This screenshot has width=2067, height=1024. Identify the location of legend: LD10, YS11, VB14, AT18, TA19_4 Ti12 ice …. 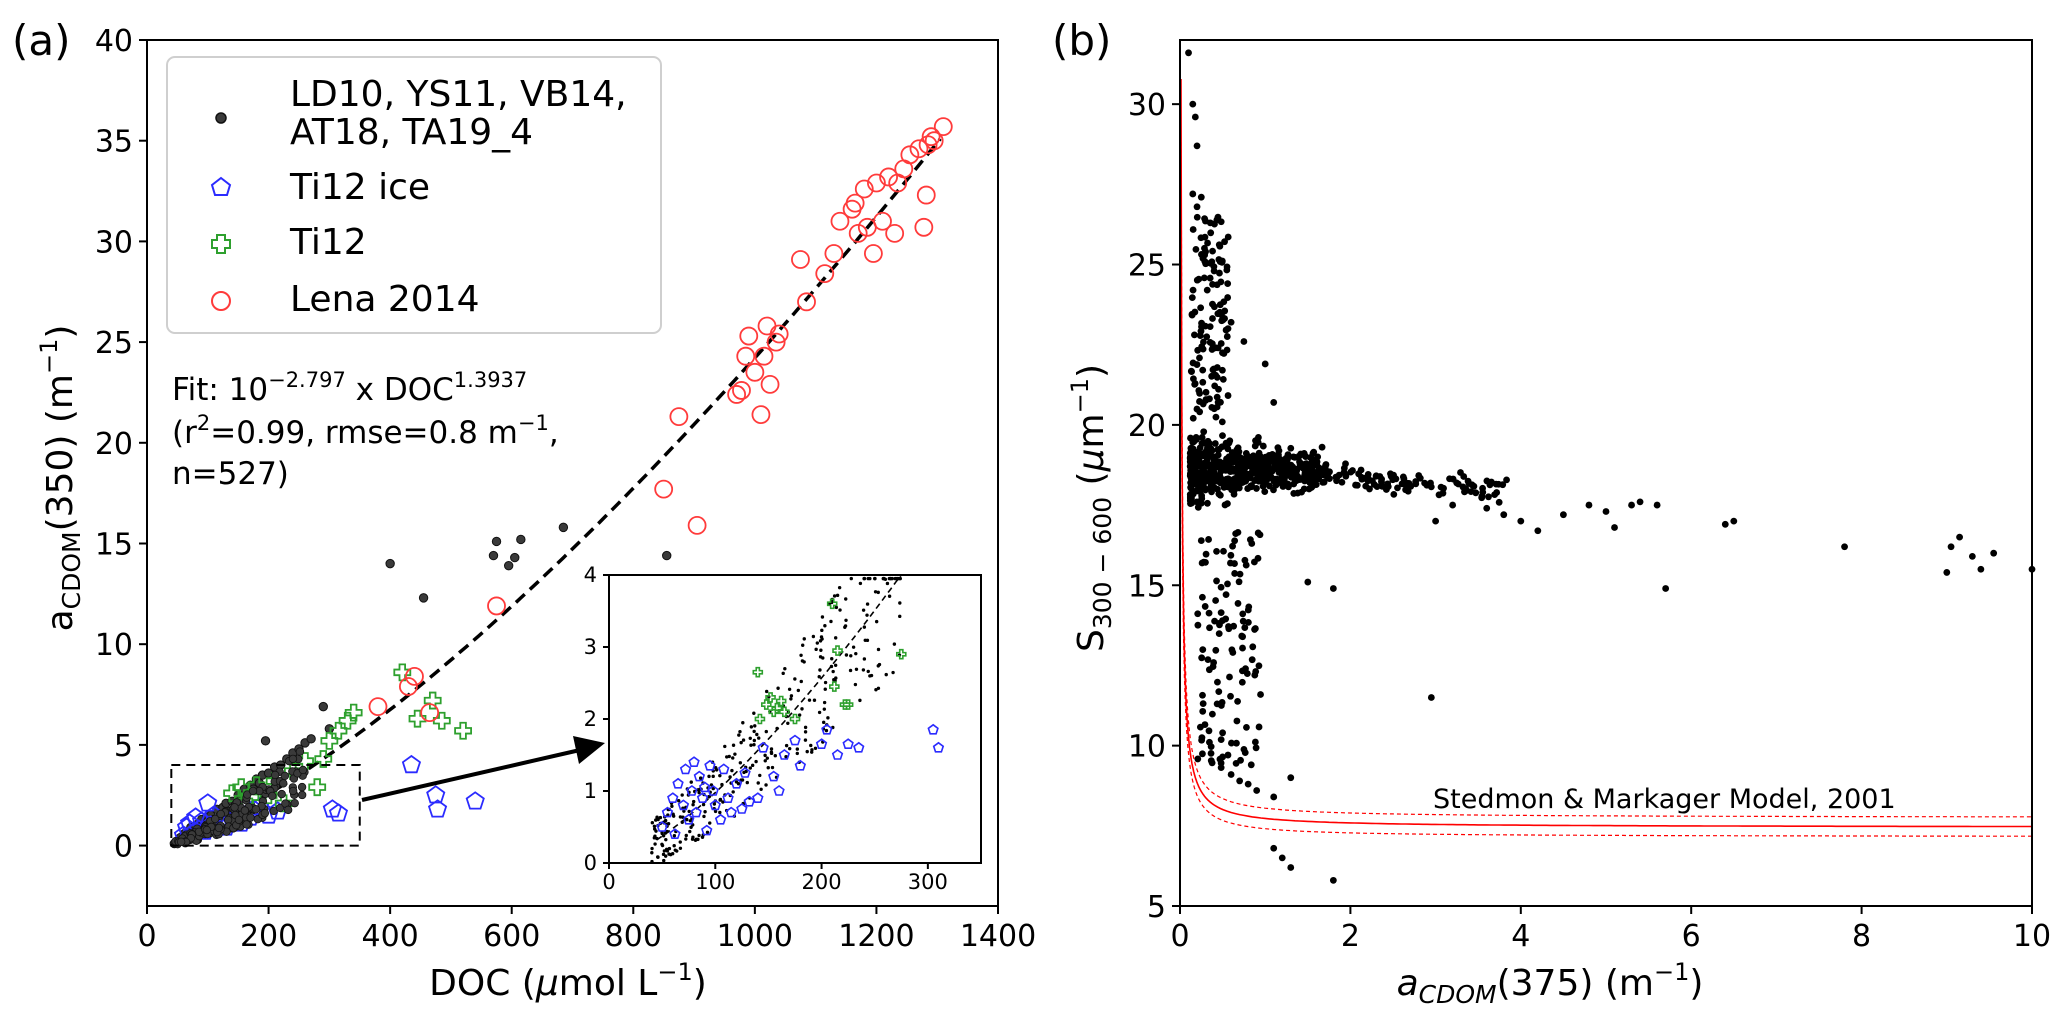
(414, 195).